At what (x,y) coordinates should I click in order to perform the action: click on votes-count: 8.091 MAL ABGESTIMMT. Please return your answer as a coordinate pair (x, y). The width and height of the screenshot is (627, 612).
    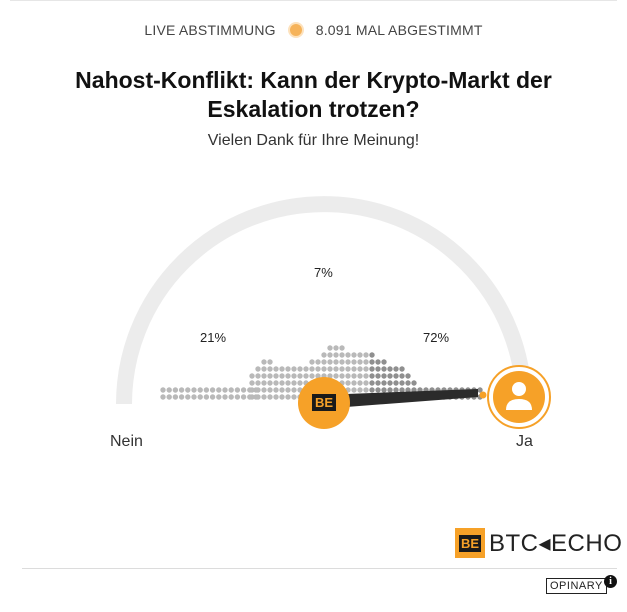
    Looking at the image, I should click on (399, 30).